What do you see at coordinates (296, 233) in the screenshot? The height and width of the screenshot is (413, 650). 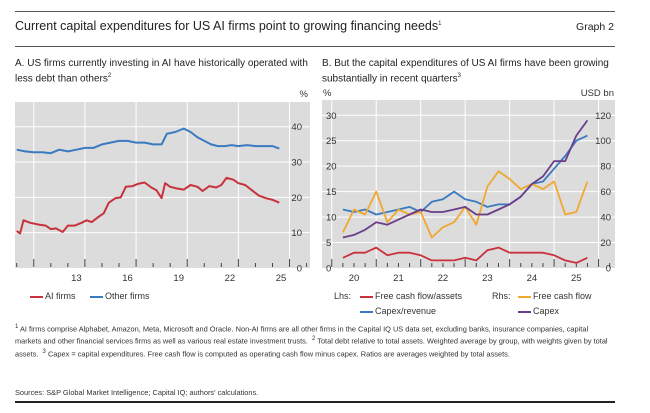 I see `panel-a-y-tick-label: 10` at bounding box center [296, 233].